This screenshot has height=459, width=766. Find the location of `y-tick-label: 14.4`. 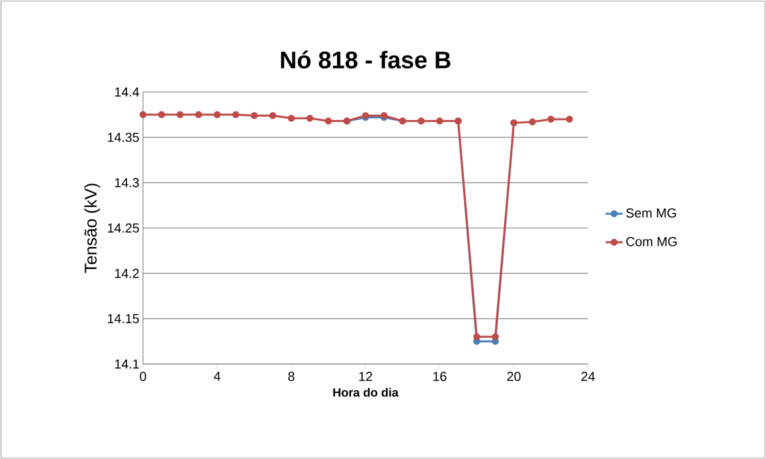

y-tick-label: 14.4 is located at coordinates (127, 92).